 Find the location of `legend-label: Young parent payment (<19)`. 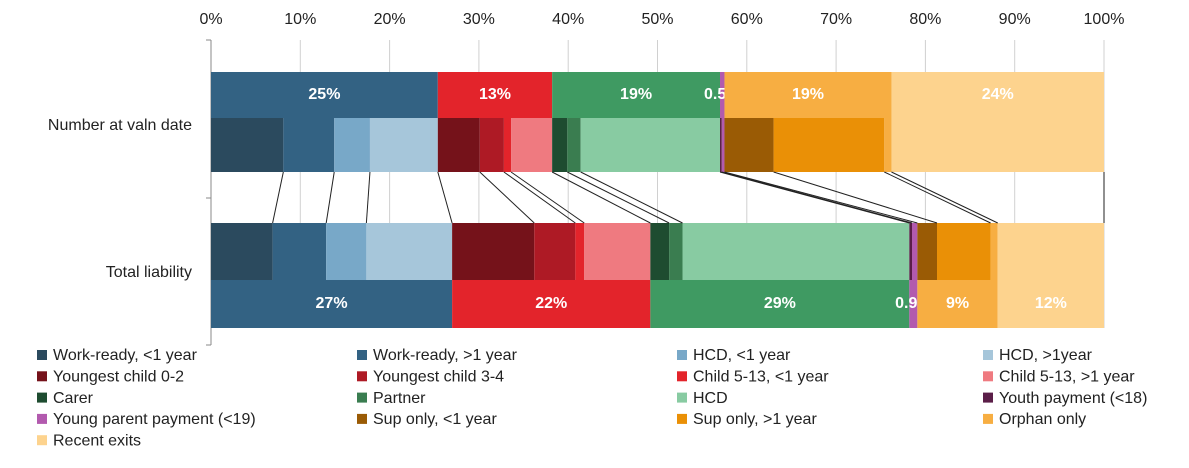

legend-label: Young parent payment (<19) is located at coordinates (154, 419).